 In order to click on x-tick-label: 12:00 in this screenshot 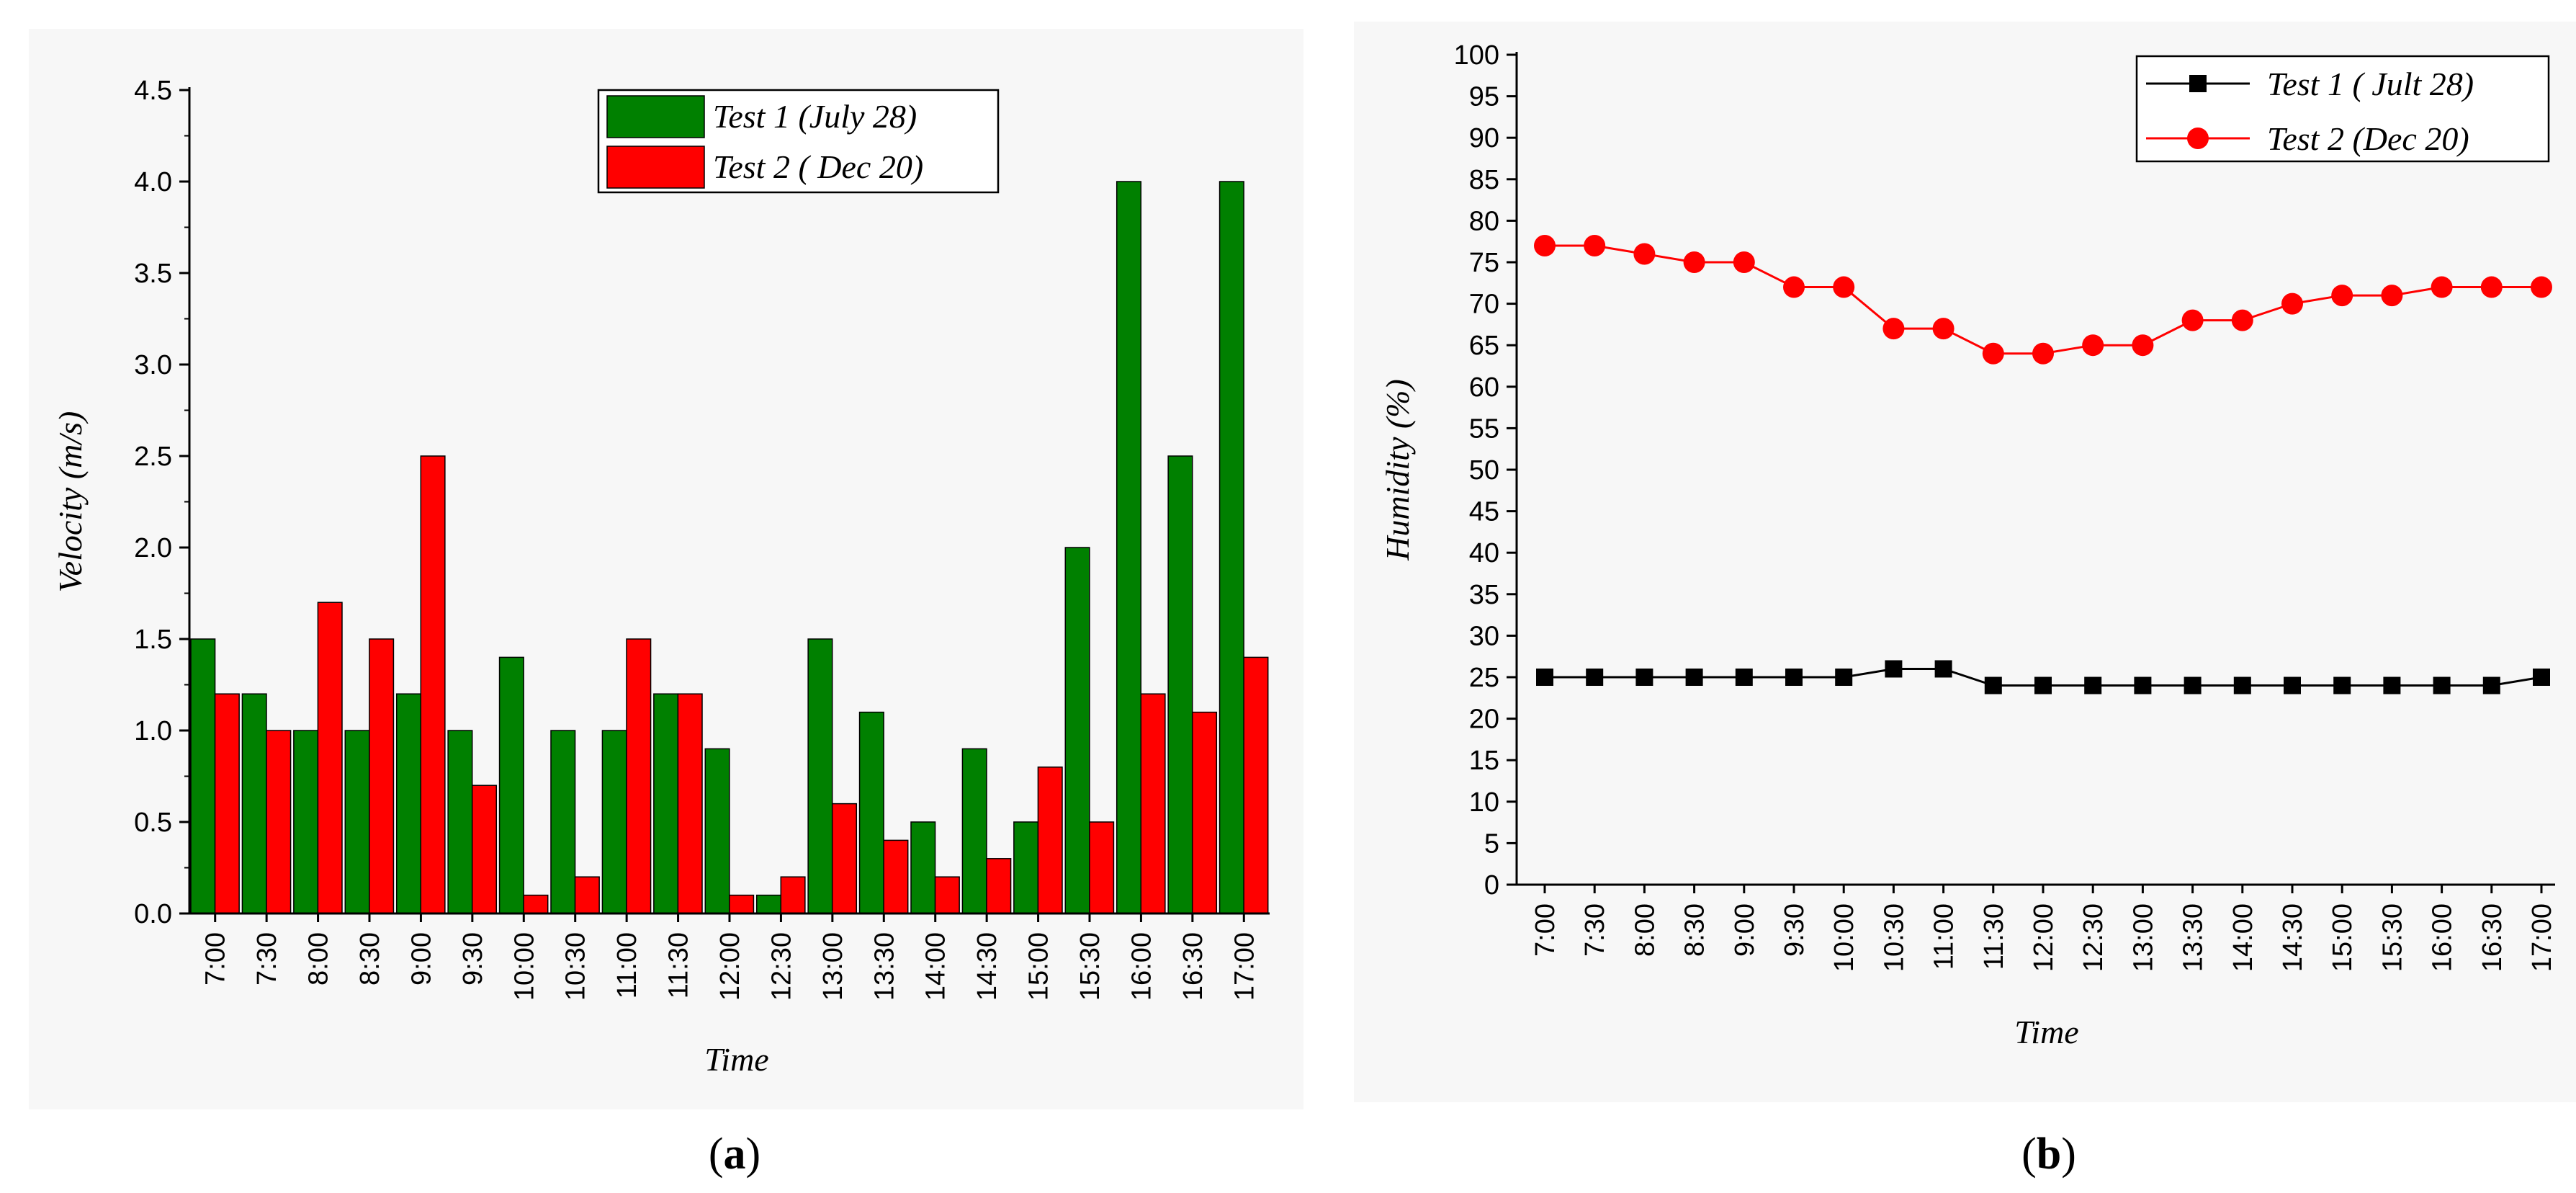, I will do `click(2044, 937)`.